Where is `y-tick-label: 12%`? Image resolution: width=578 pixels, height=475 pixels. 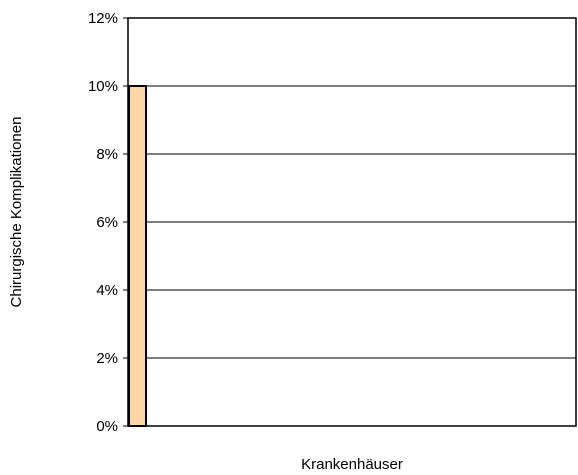
y-tick-label: 12% is located at coordinates (103, 18).